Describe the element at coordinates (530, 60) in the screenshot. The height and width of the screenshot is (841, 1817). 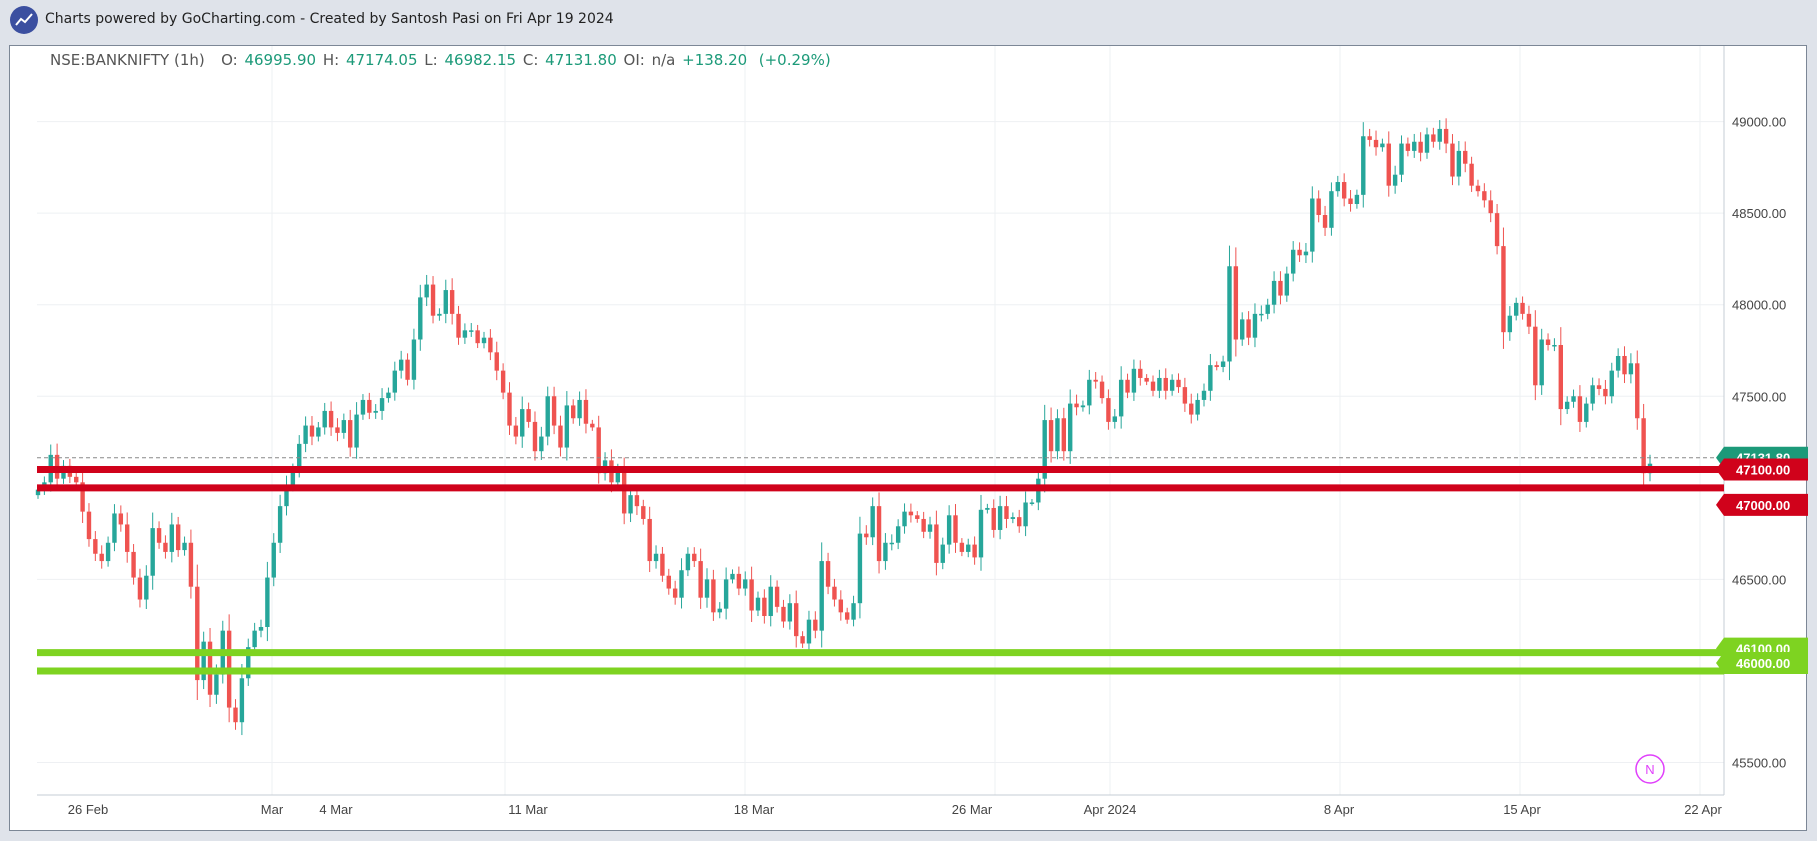
I see `close-label: C:` at that location.